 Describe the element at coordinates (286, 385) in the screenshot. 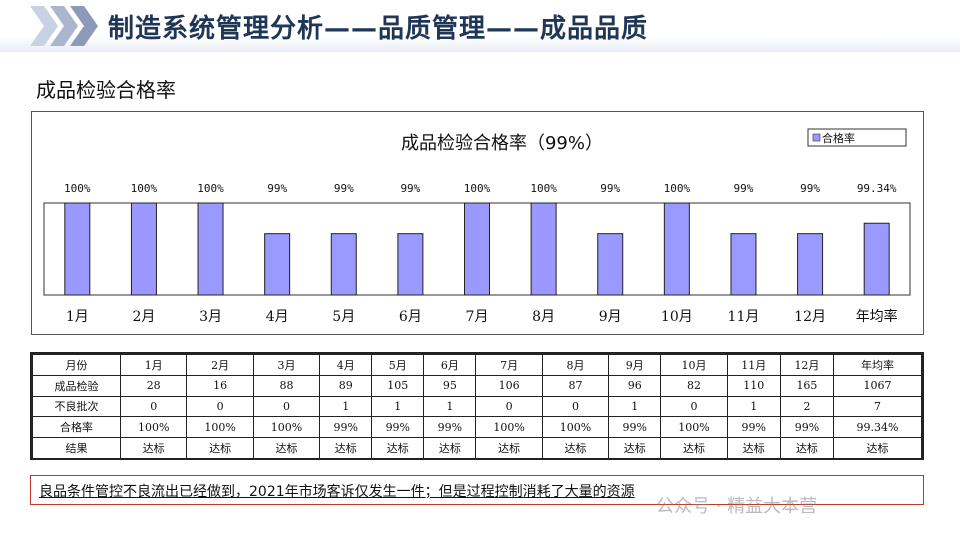

I see `table-cell: 88` at that location.